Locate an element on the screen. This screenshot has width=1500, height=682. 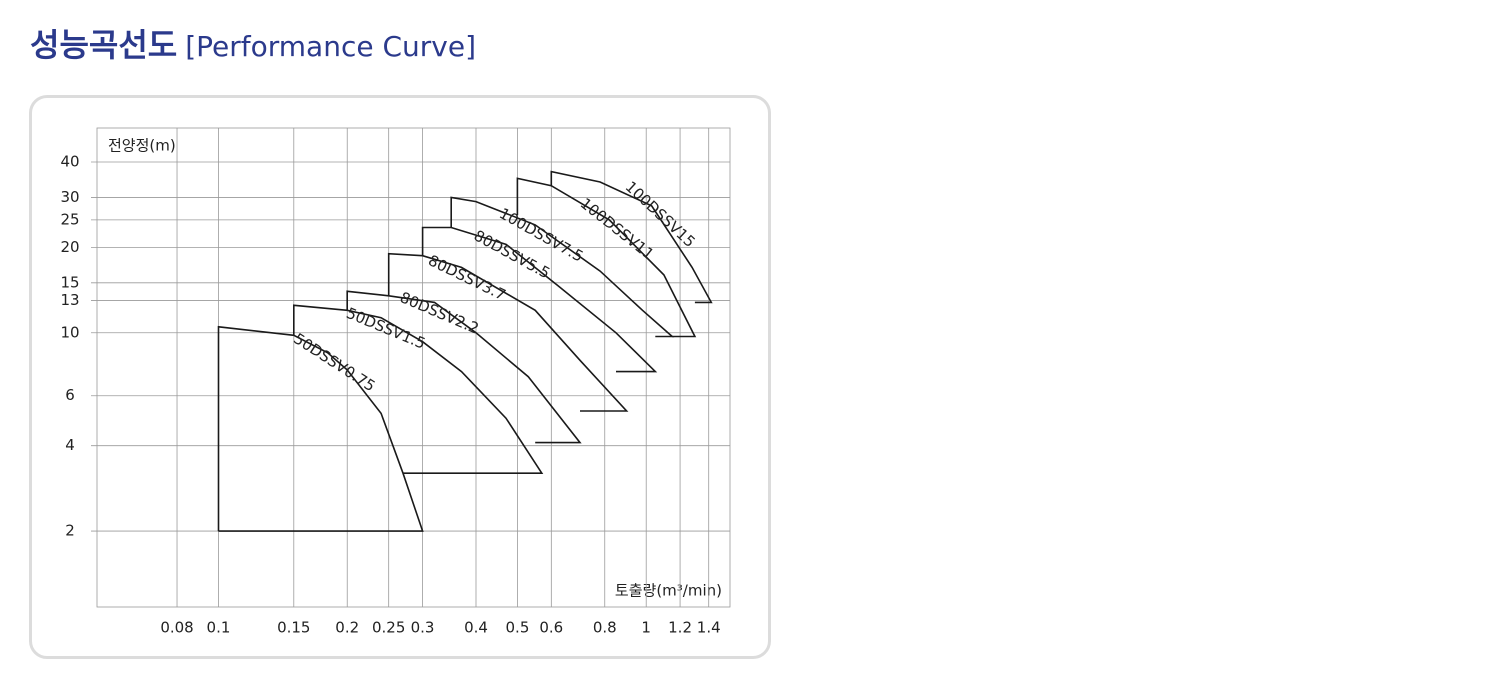
y-tick-label: 10 is located at coordinates (69, 332).